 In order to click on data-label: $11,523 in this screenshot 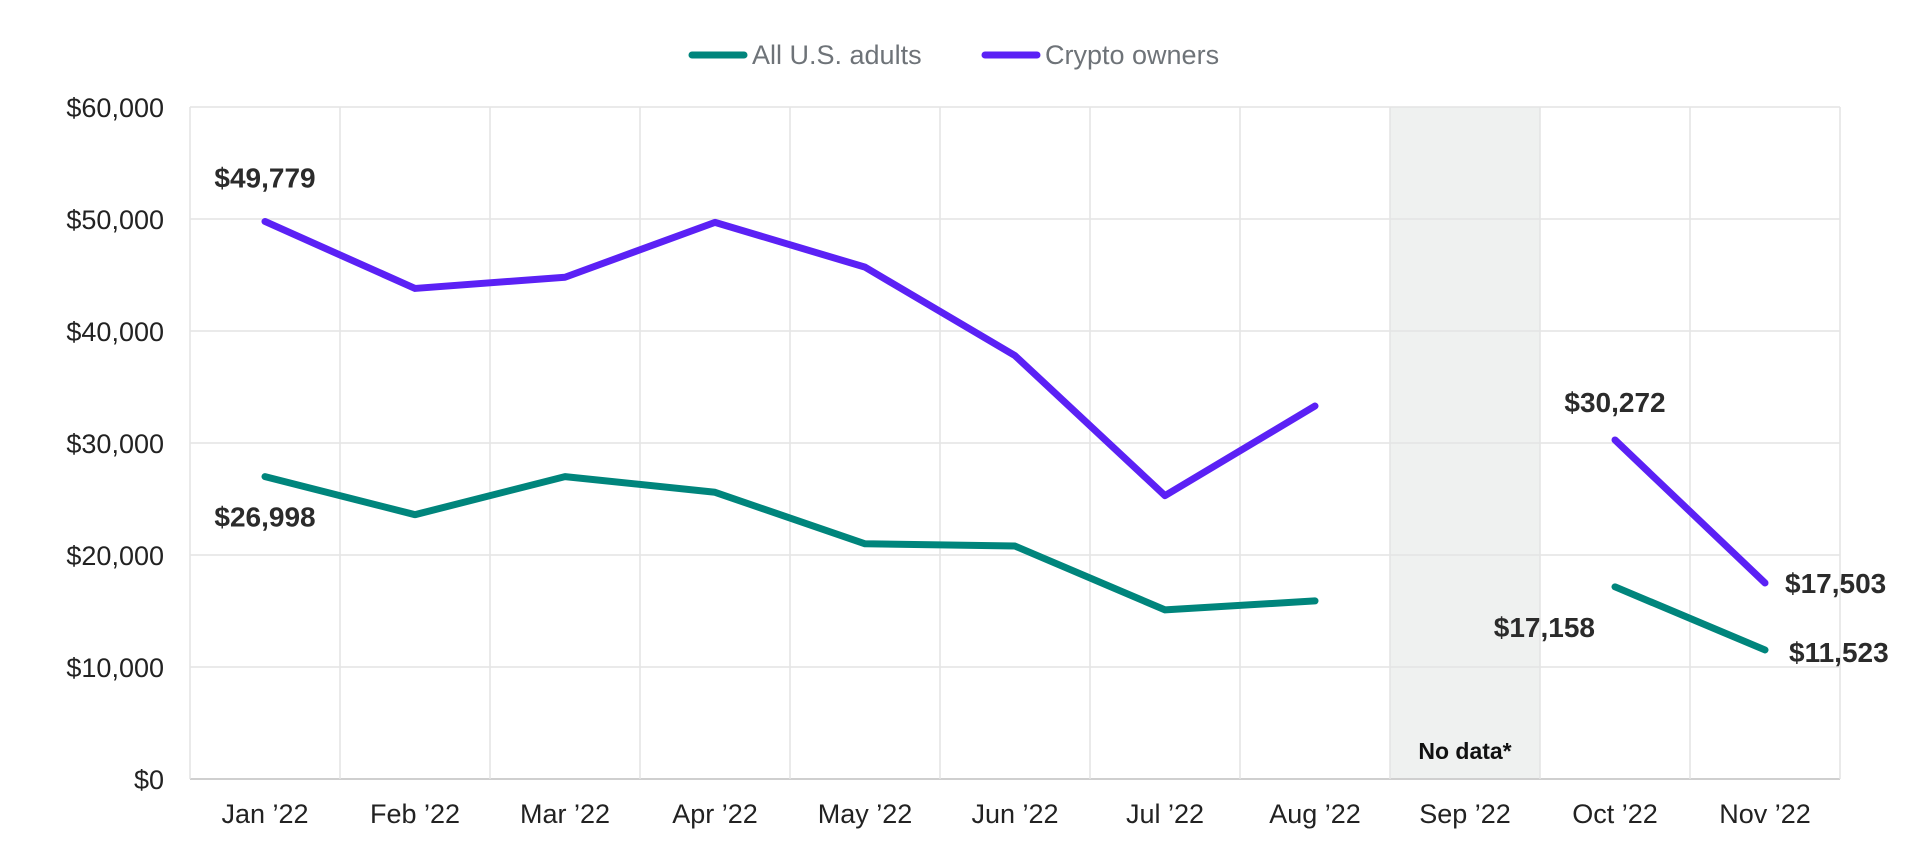, I will do `click(1839, 652)`.